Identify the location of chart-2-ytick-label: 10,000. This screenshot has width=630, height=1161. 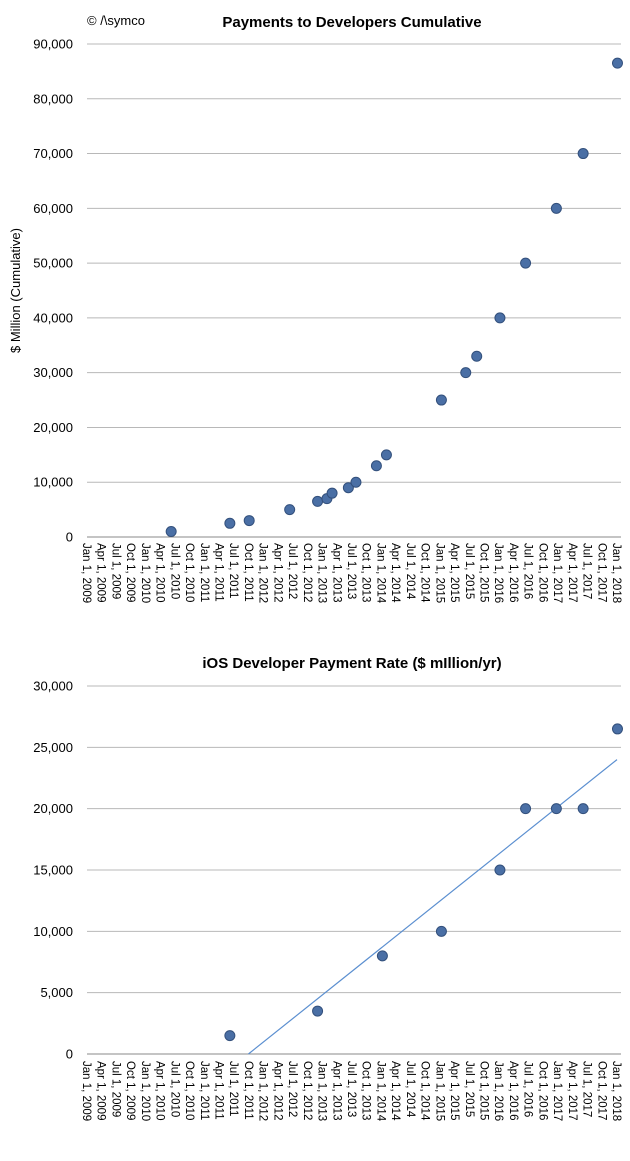
(53, 931).